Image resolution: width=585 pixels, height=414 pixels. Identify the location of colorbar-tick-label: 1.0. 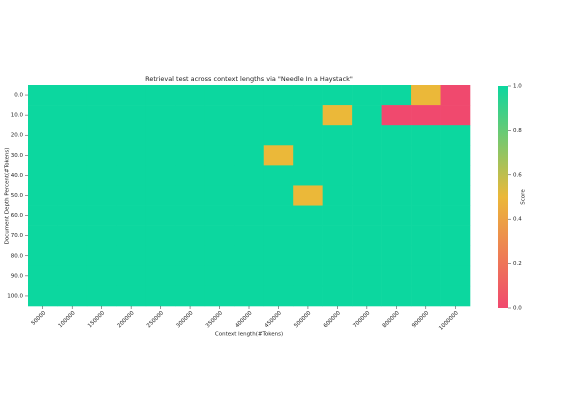
(517, 87).